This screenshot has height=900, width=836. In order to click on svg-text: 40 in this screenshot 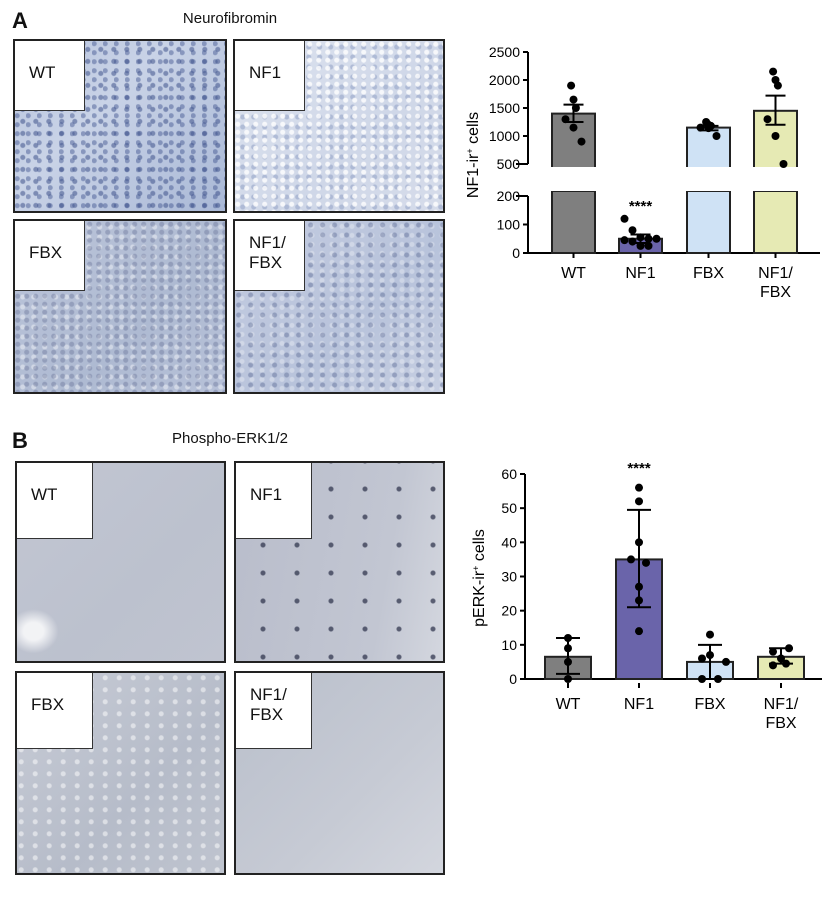, I will do `click(509, 542)`.